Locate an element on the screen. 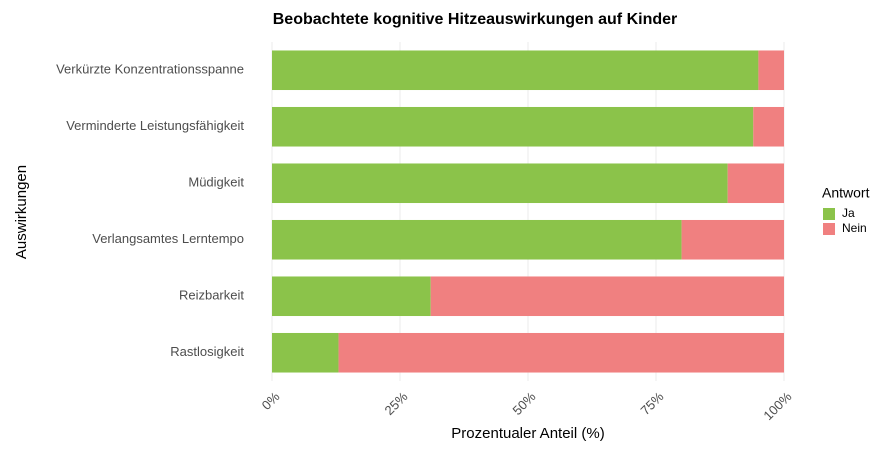  legend-title: Antwort is located at coordinates (846, 193).